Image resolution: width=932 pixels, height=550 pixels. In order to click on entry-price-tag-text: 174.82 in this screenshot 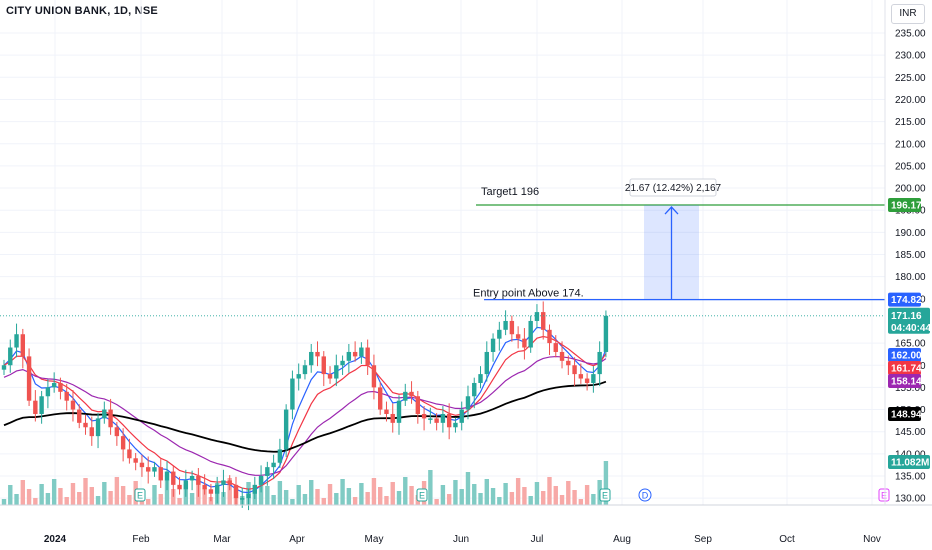, I will do `click(906, 300)`.